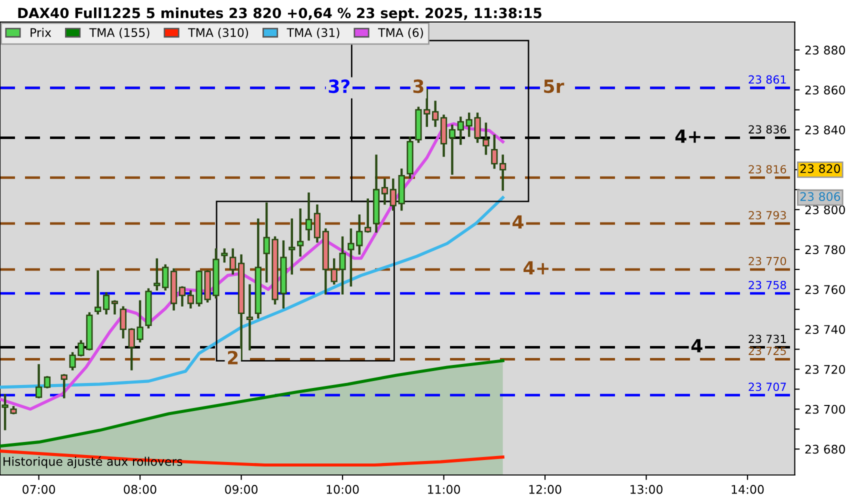 The height and width of the screenshot is (500, 850). What do you see at coordinates (313, 33) in the screenshot?
I see `legend-label: TMA (31)` at bounding box center [313, 33].